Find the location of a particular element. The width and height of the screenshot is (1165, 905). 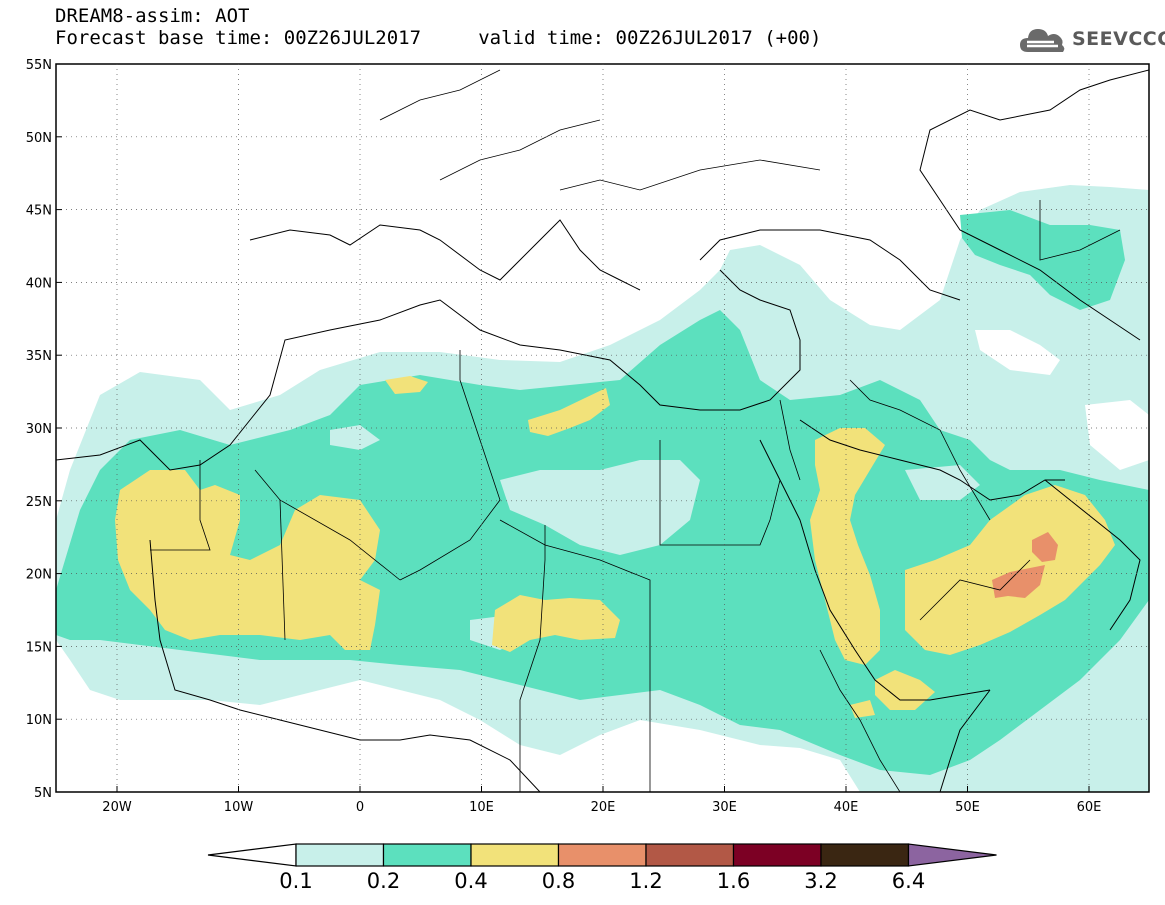

map-title: DREAM8-assim: AOT is located at coordinates (152, 16).